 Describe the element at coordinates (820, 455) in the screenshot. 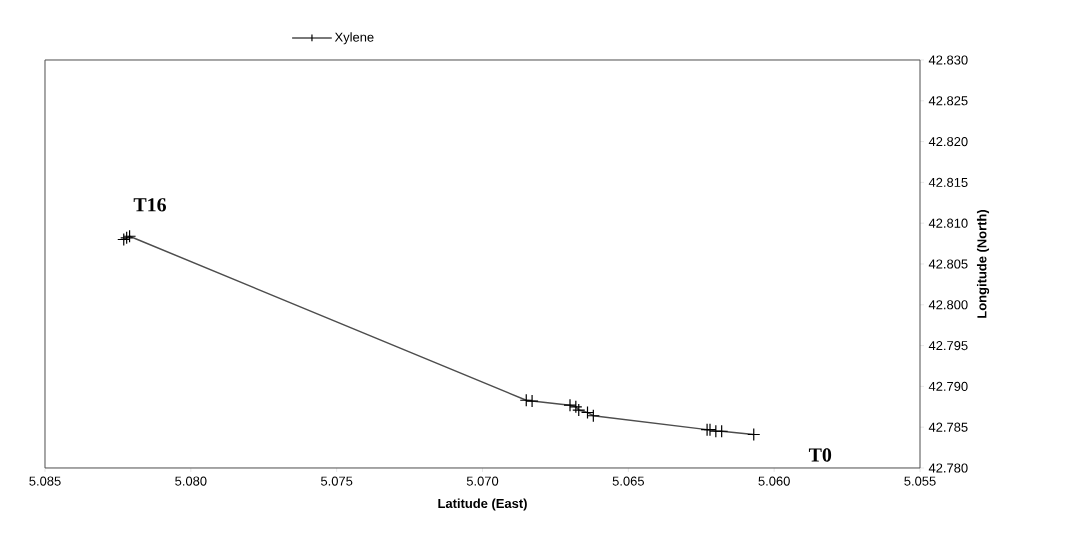

I see `annotation: T0` at that location.